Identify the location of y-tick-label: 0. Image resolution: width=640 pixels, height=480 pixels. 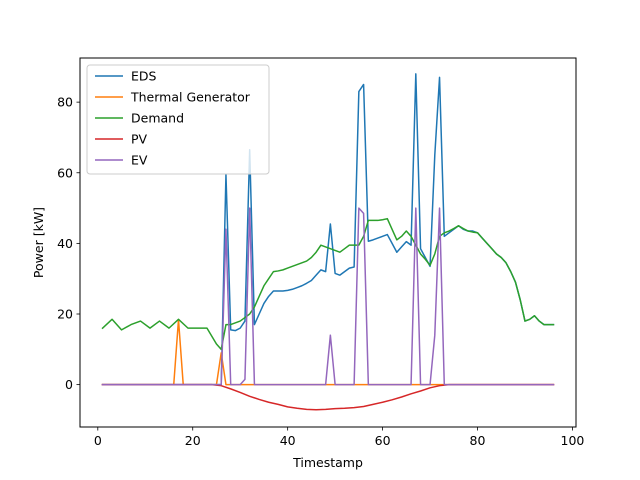
(69, 384).